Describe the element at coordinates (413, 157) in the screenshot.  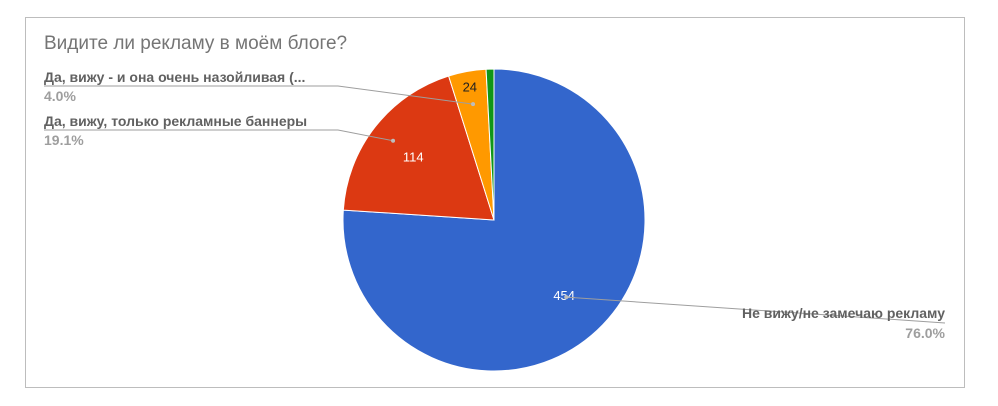
I see `slice-value-label-1: 114` at that location.